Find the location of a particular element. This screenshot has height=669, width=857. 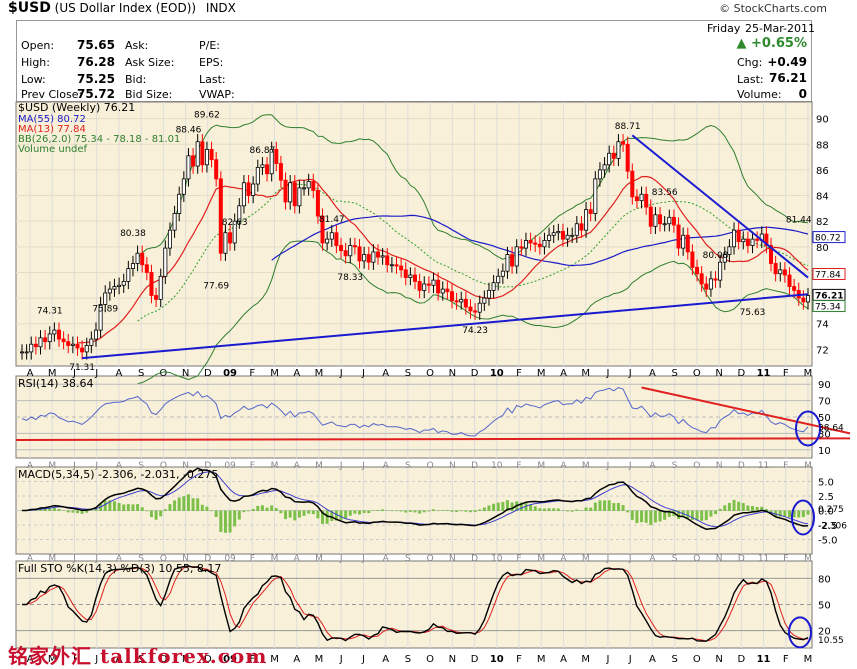

brand-text: © StockCharts.com is located at coordinates (773, 8).